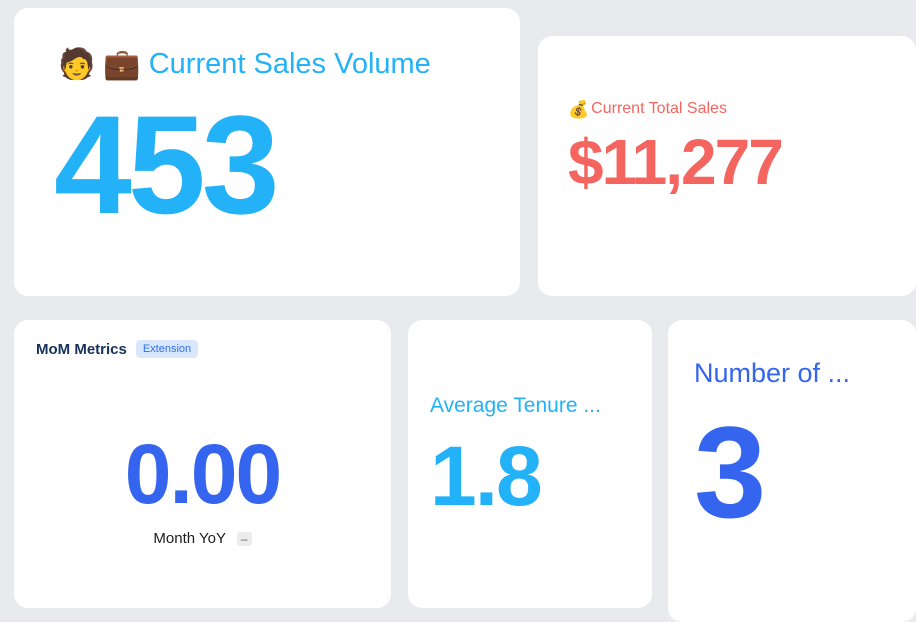 This screenshot has height=622, width=916. What do you see at coordinates (81, 349) in the screenshot?
I see `mom-metrics-title: MoM Metrics` at bounding box center [81, 349].